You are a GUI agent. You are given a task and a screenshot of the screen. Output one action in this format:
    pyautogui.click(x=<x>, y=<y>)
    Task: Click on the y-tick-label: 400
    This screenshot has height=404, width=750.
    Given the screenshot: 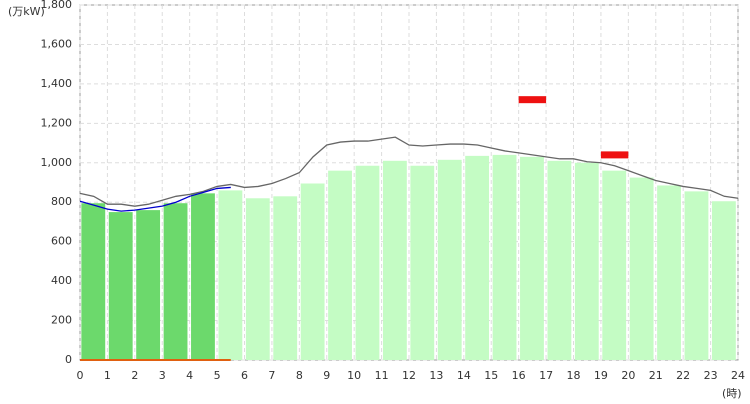 What is the action you would take?
    pyautogui.click(x=61, y=280)
    